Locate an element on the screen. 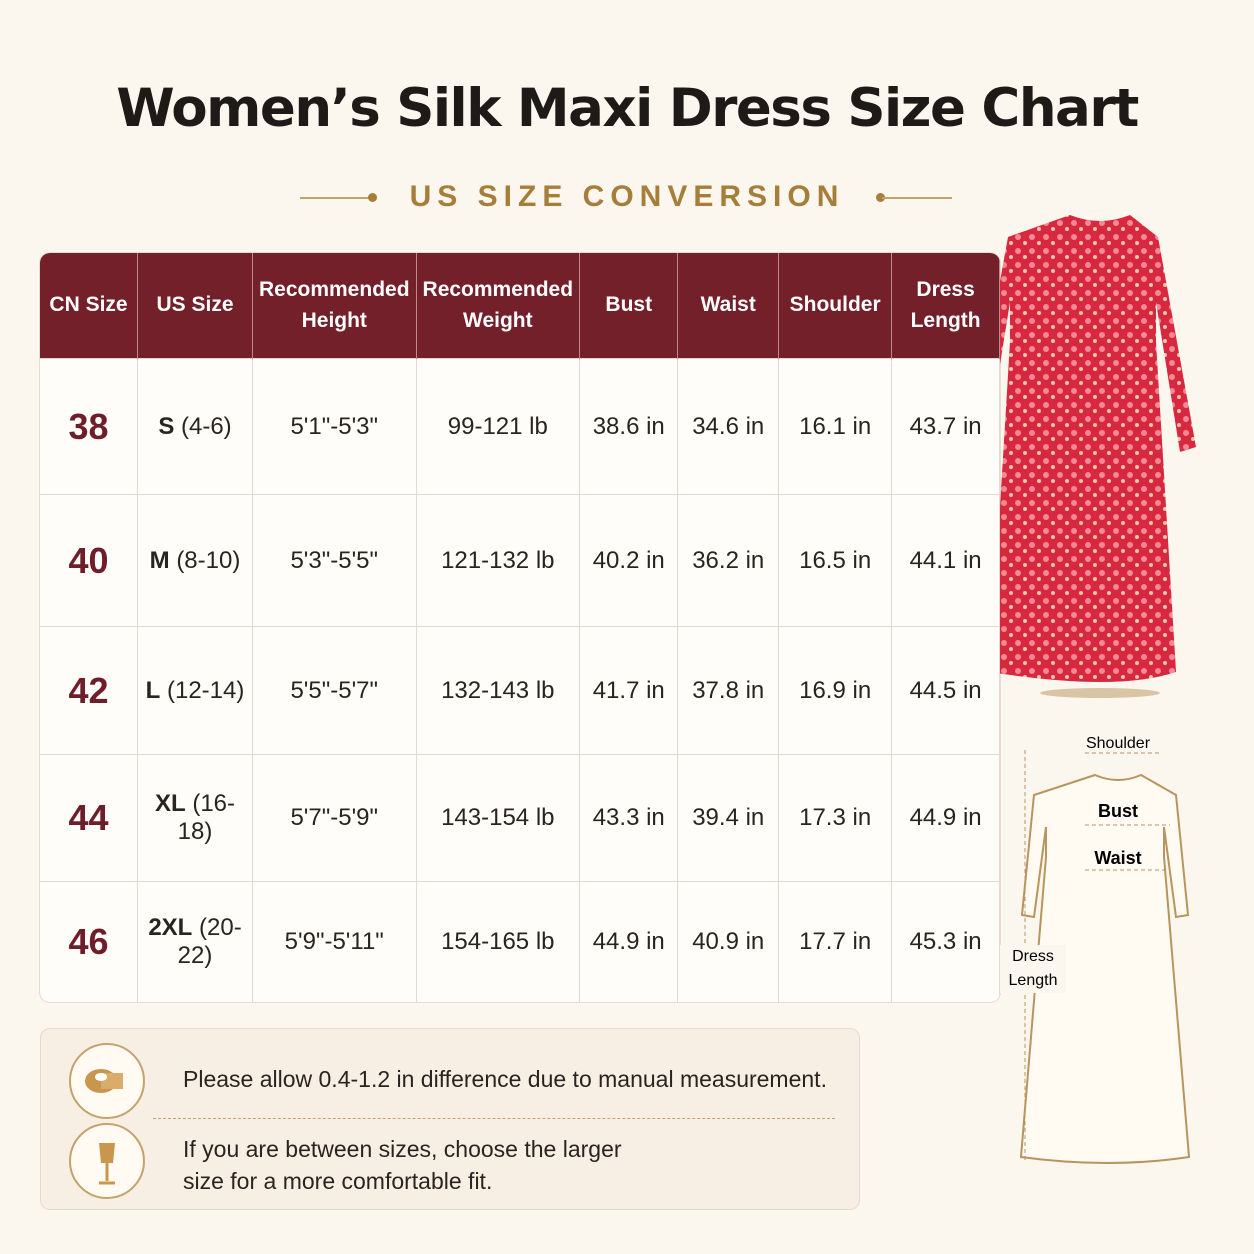 The height and width of the screenshot is (1254, 1254). cell: 38.6 in is located at coordinates (629, 426).